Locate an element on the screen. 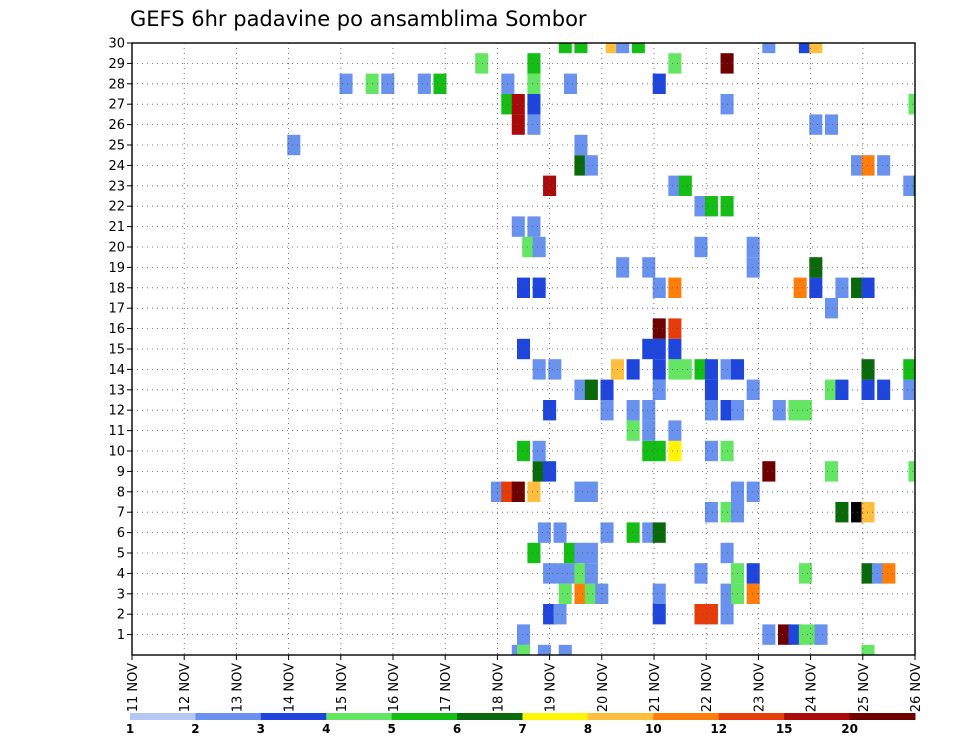  y-tick-label: 23 is located at coordinates (116, 186).